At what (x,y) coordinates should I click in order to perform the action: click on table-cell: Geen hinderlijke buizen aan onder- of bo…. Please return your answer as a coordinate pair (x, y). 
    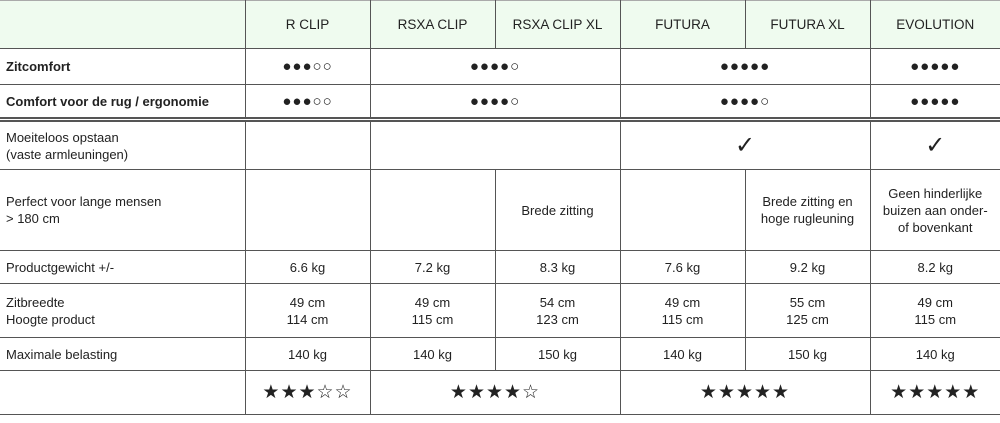
    Looking at the image, I should click on (934, 210).